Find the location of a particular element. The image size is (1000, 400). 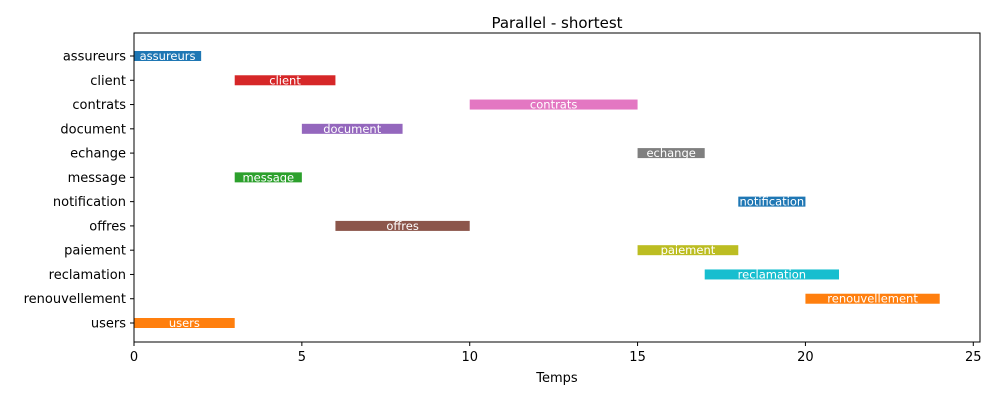

x-tick-label-0: 0 is located at coordinates (134, 357).